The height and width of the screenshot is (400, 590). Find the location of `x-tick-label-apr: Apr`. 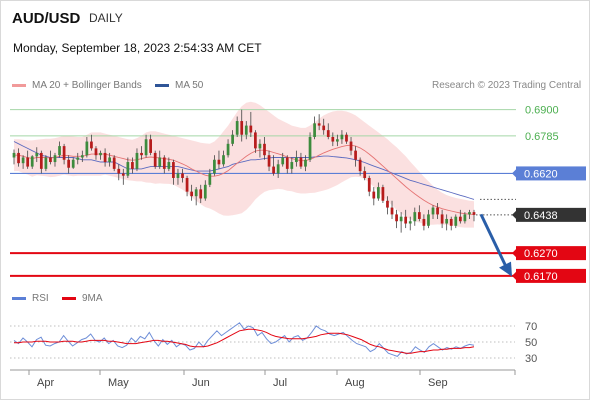

x-tick-label-apr: Apr is located at coordinates (45, 383).